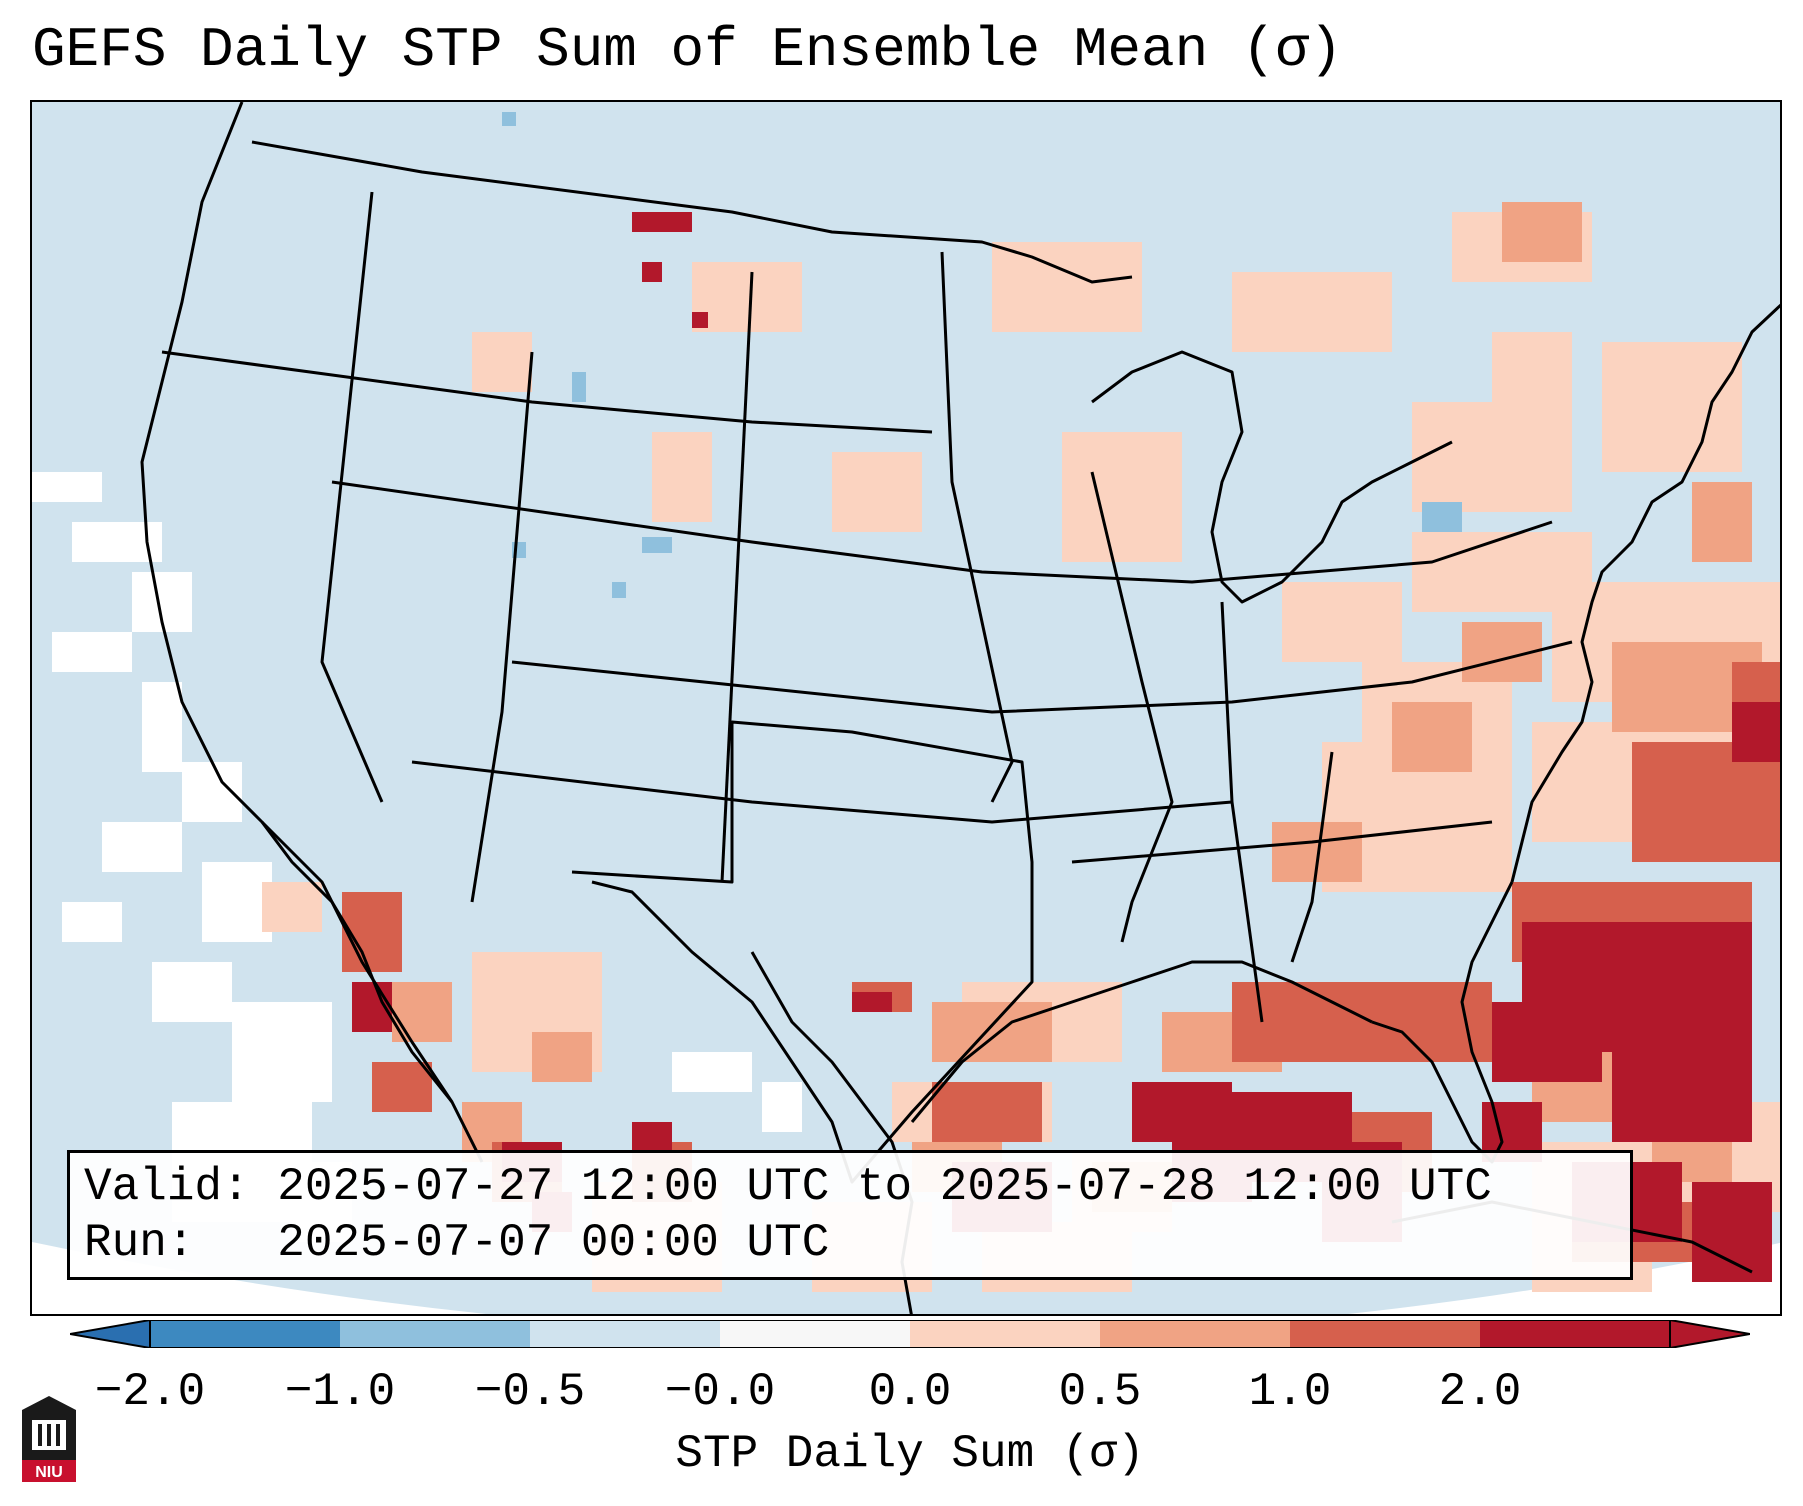 The height and width of the screenshot is (1506, 1803). I want to click on great-lakes, so click(1272, 477).